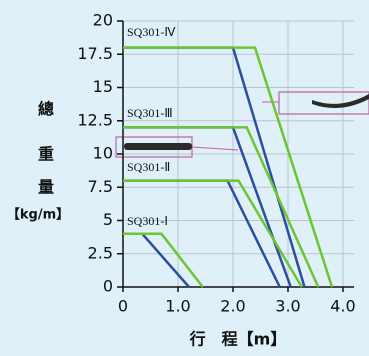 Image resolution: width=369 pixels, height=356 pixels. Describe the element at coordinates (103, 20) in the screenshot. I see `y-tick-label: 20` at that location.